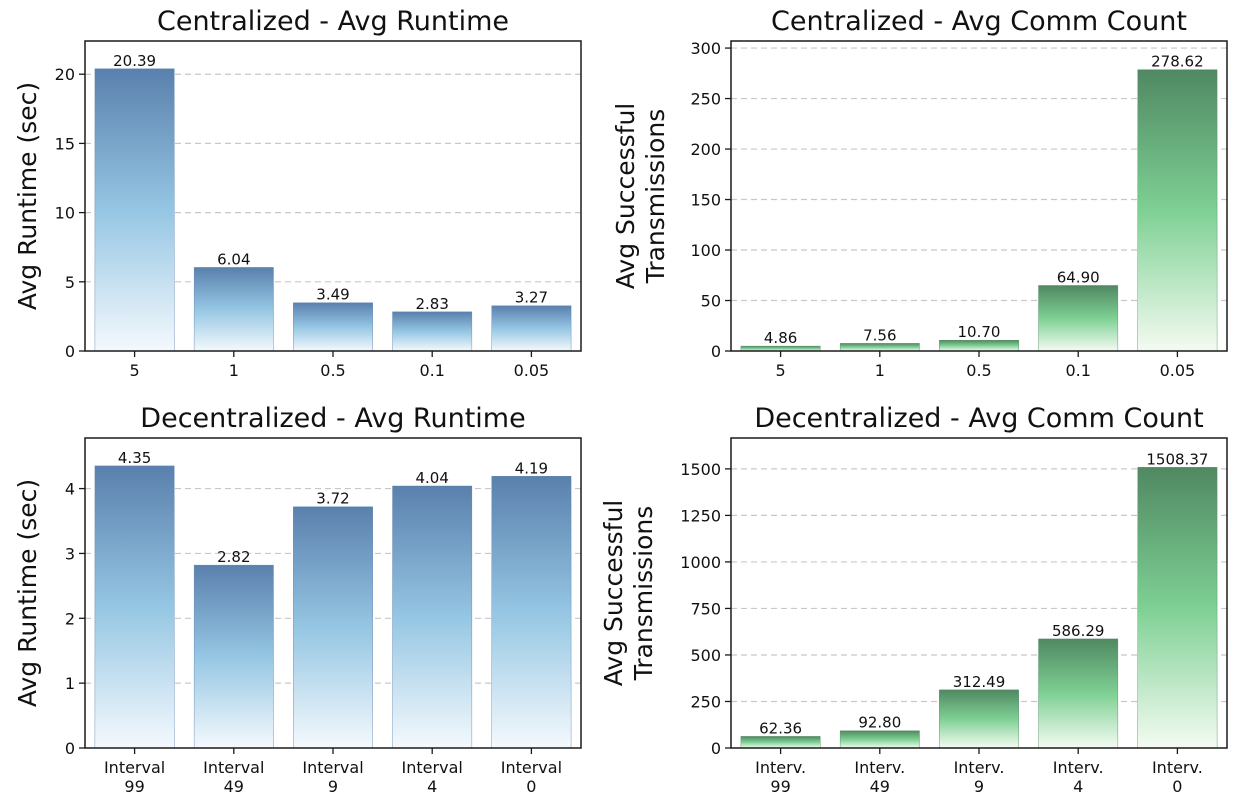 This screenshot has width=1240, height=802. Describe the element at coordinates (879, 723) in the screenshot. I see `data-label-1: 92.80` at that location.